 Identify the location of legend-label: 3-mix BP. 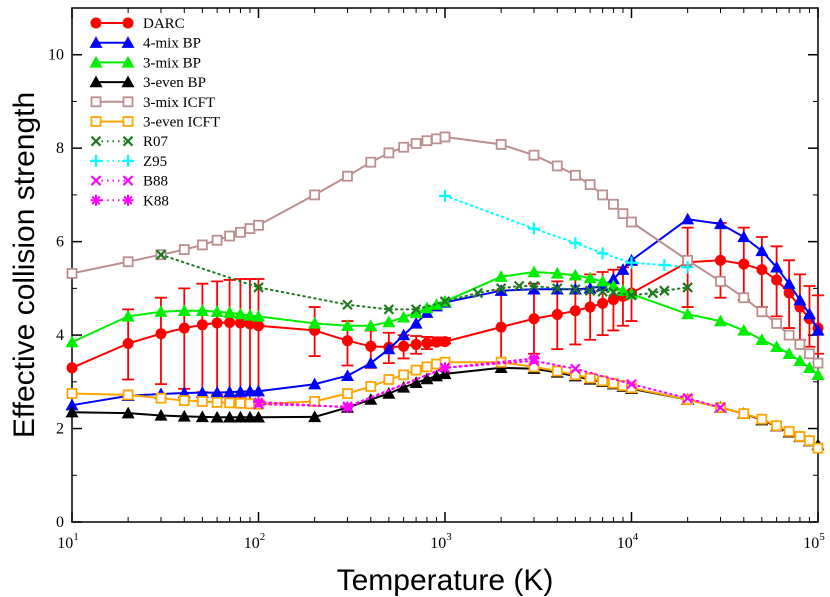
(172, 63).